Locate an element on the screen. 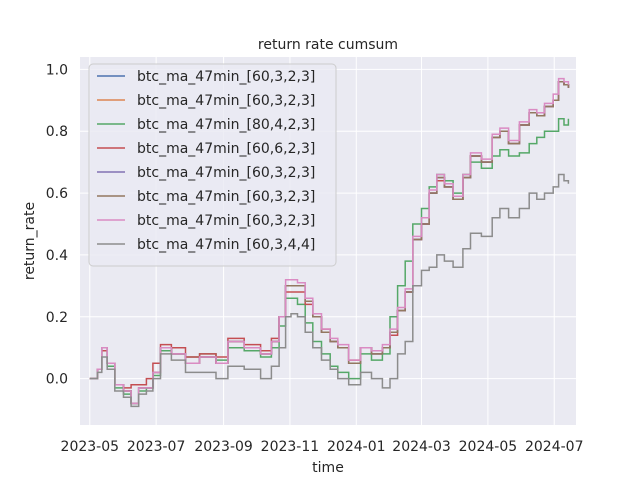 Image resolution: width=640 pixels, height=480 pixels. x-axis-label: time is located at coordinates (328, 468).